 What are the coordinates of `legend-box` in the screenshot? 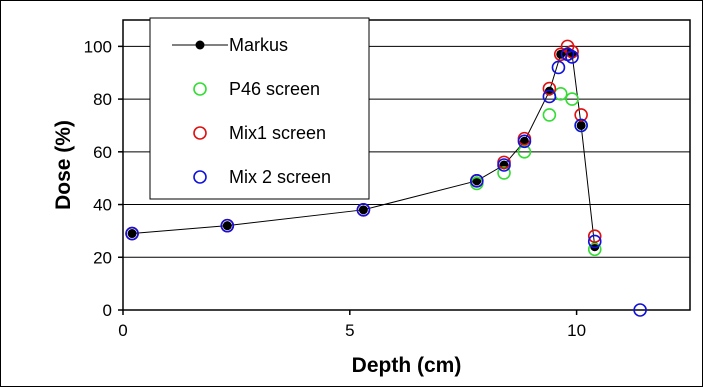 It's located at (259, 108).